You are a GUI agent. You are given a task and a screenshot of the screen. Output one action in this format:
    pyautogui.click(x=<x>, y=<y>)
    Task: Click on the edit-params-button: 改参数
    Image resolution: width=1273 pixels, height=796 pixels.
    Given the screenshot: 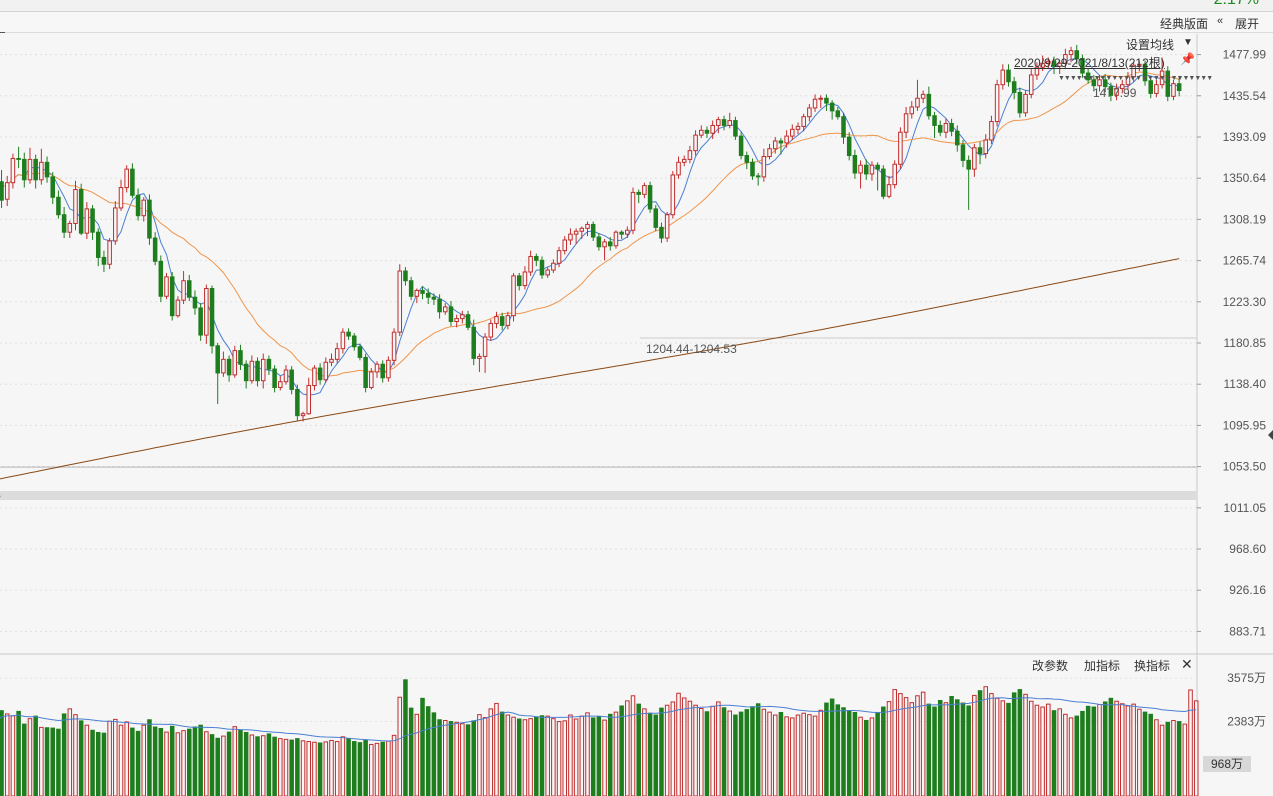 What is the action you would take?
    pyautogui.click(x=1050, y=666)
    